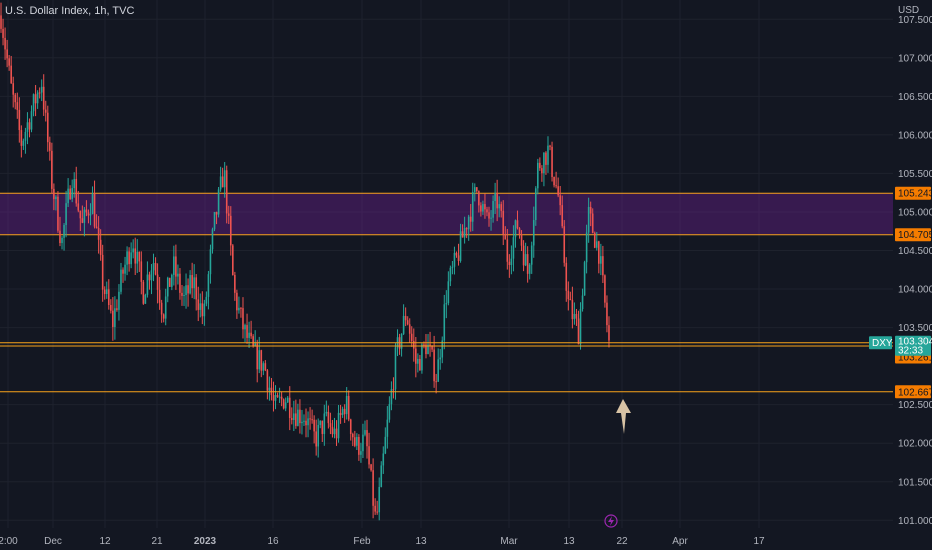  What do you see at coordinates (446, 214) in the screenshot?
I see `zone-fill` at bounding box center [446, 214].